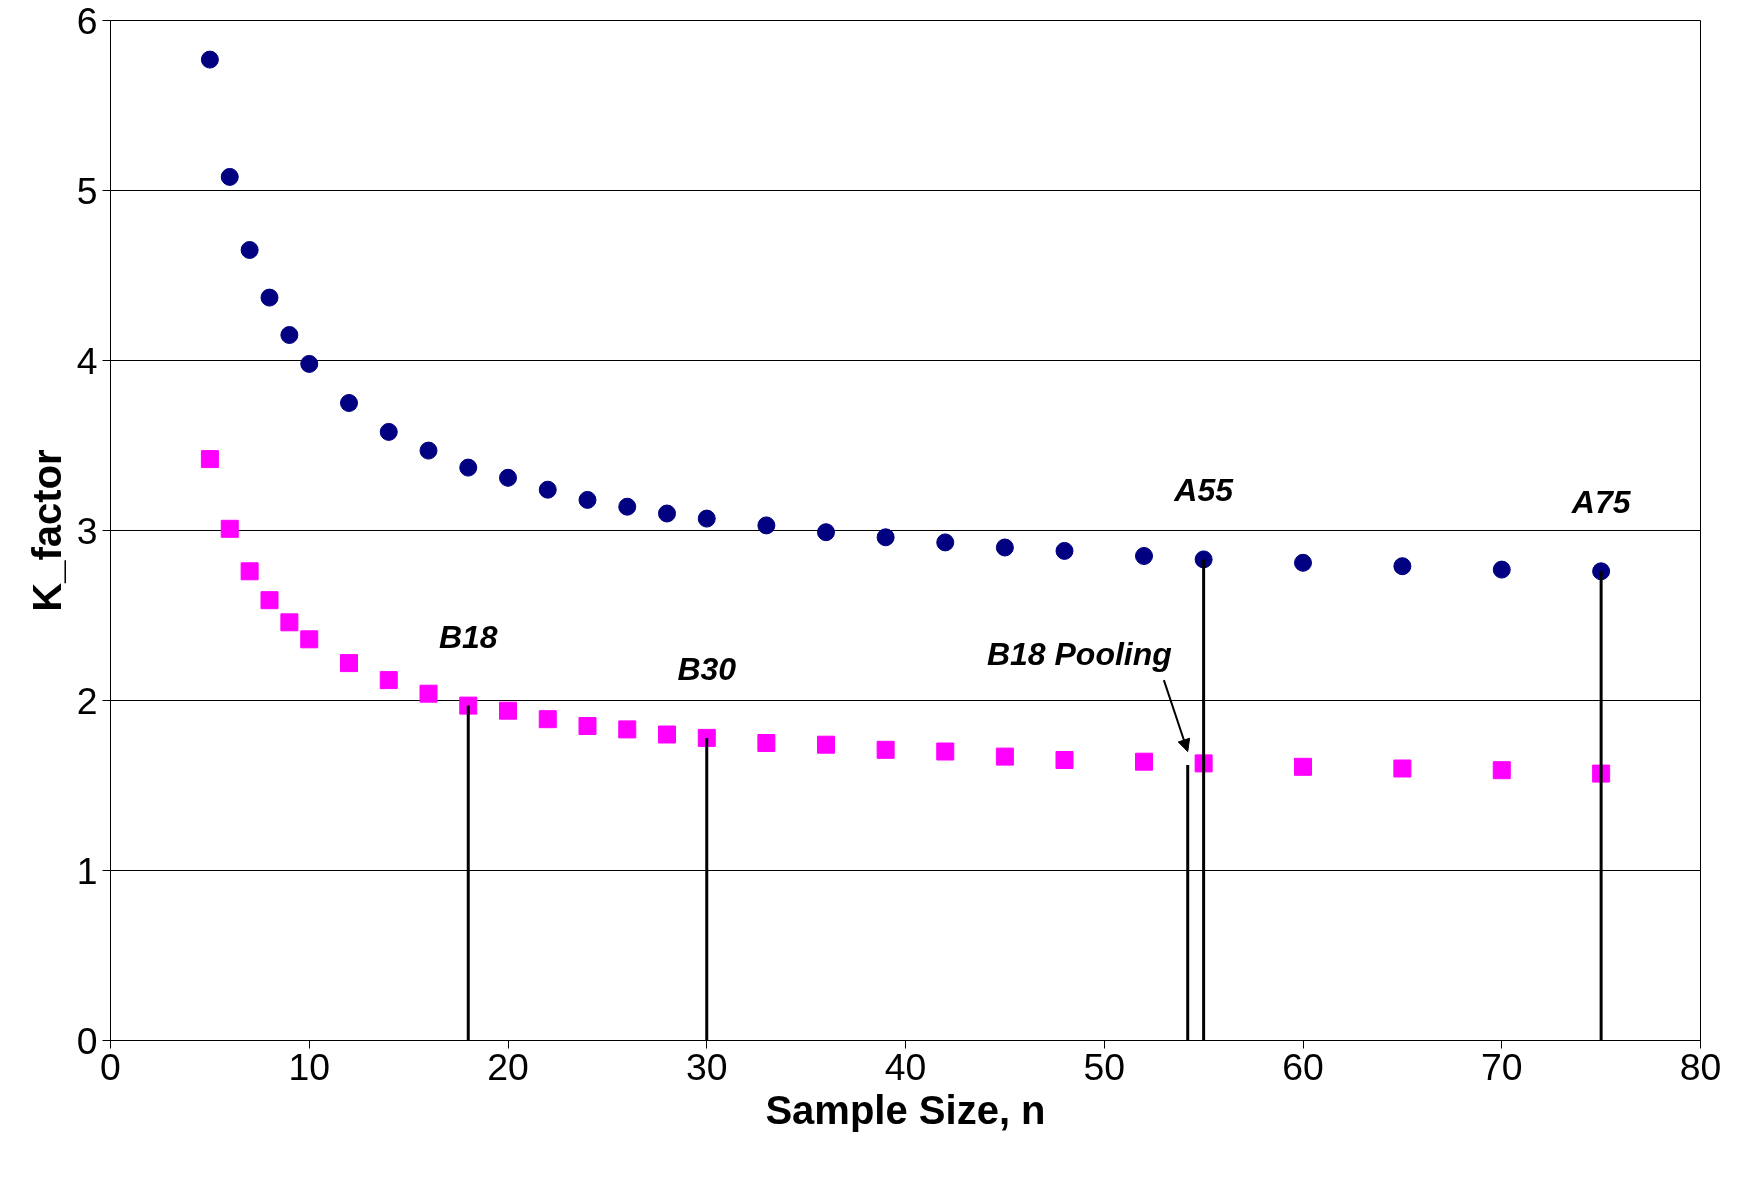  Describe the element at coordinates (1303, 1066) in the screenshot. I see `x-tick-label: 60` at that location.